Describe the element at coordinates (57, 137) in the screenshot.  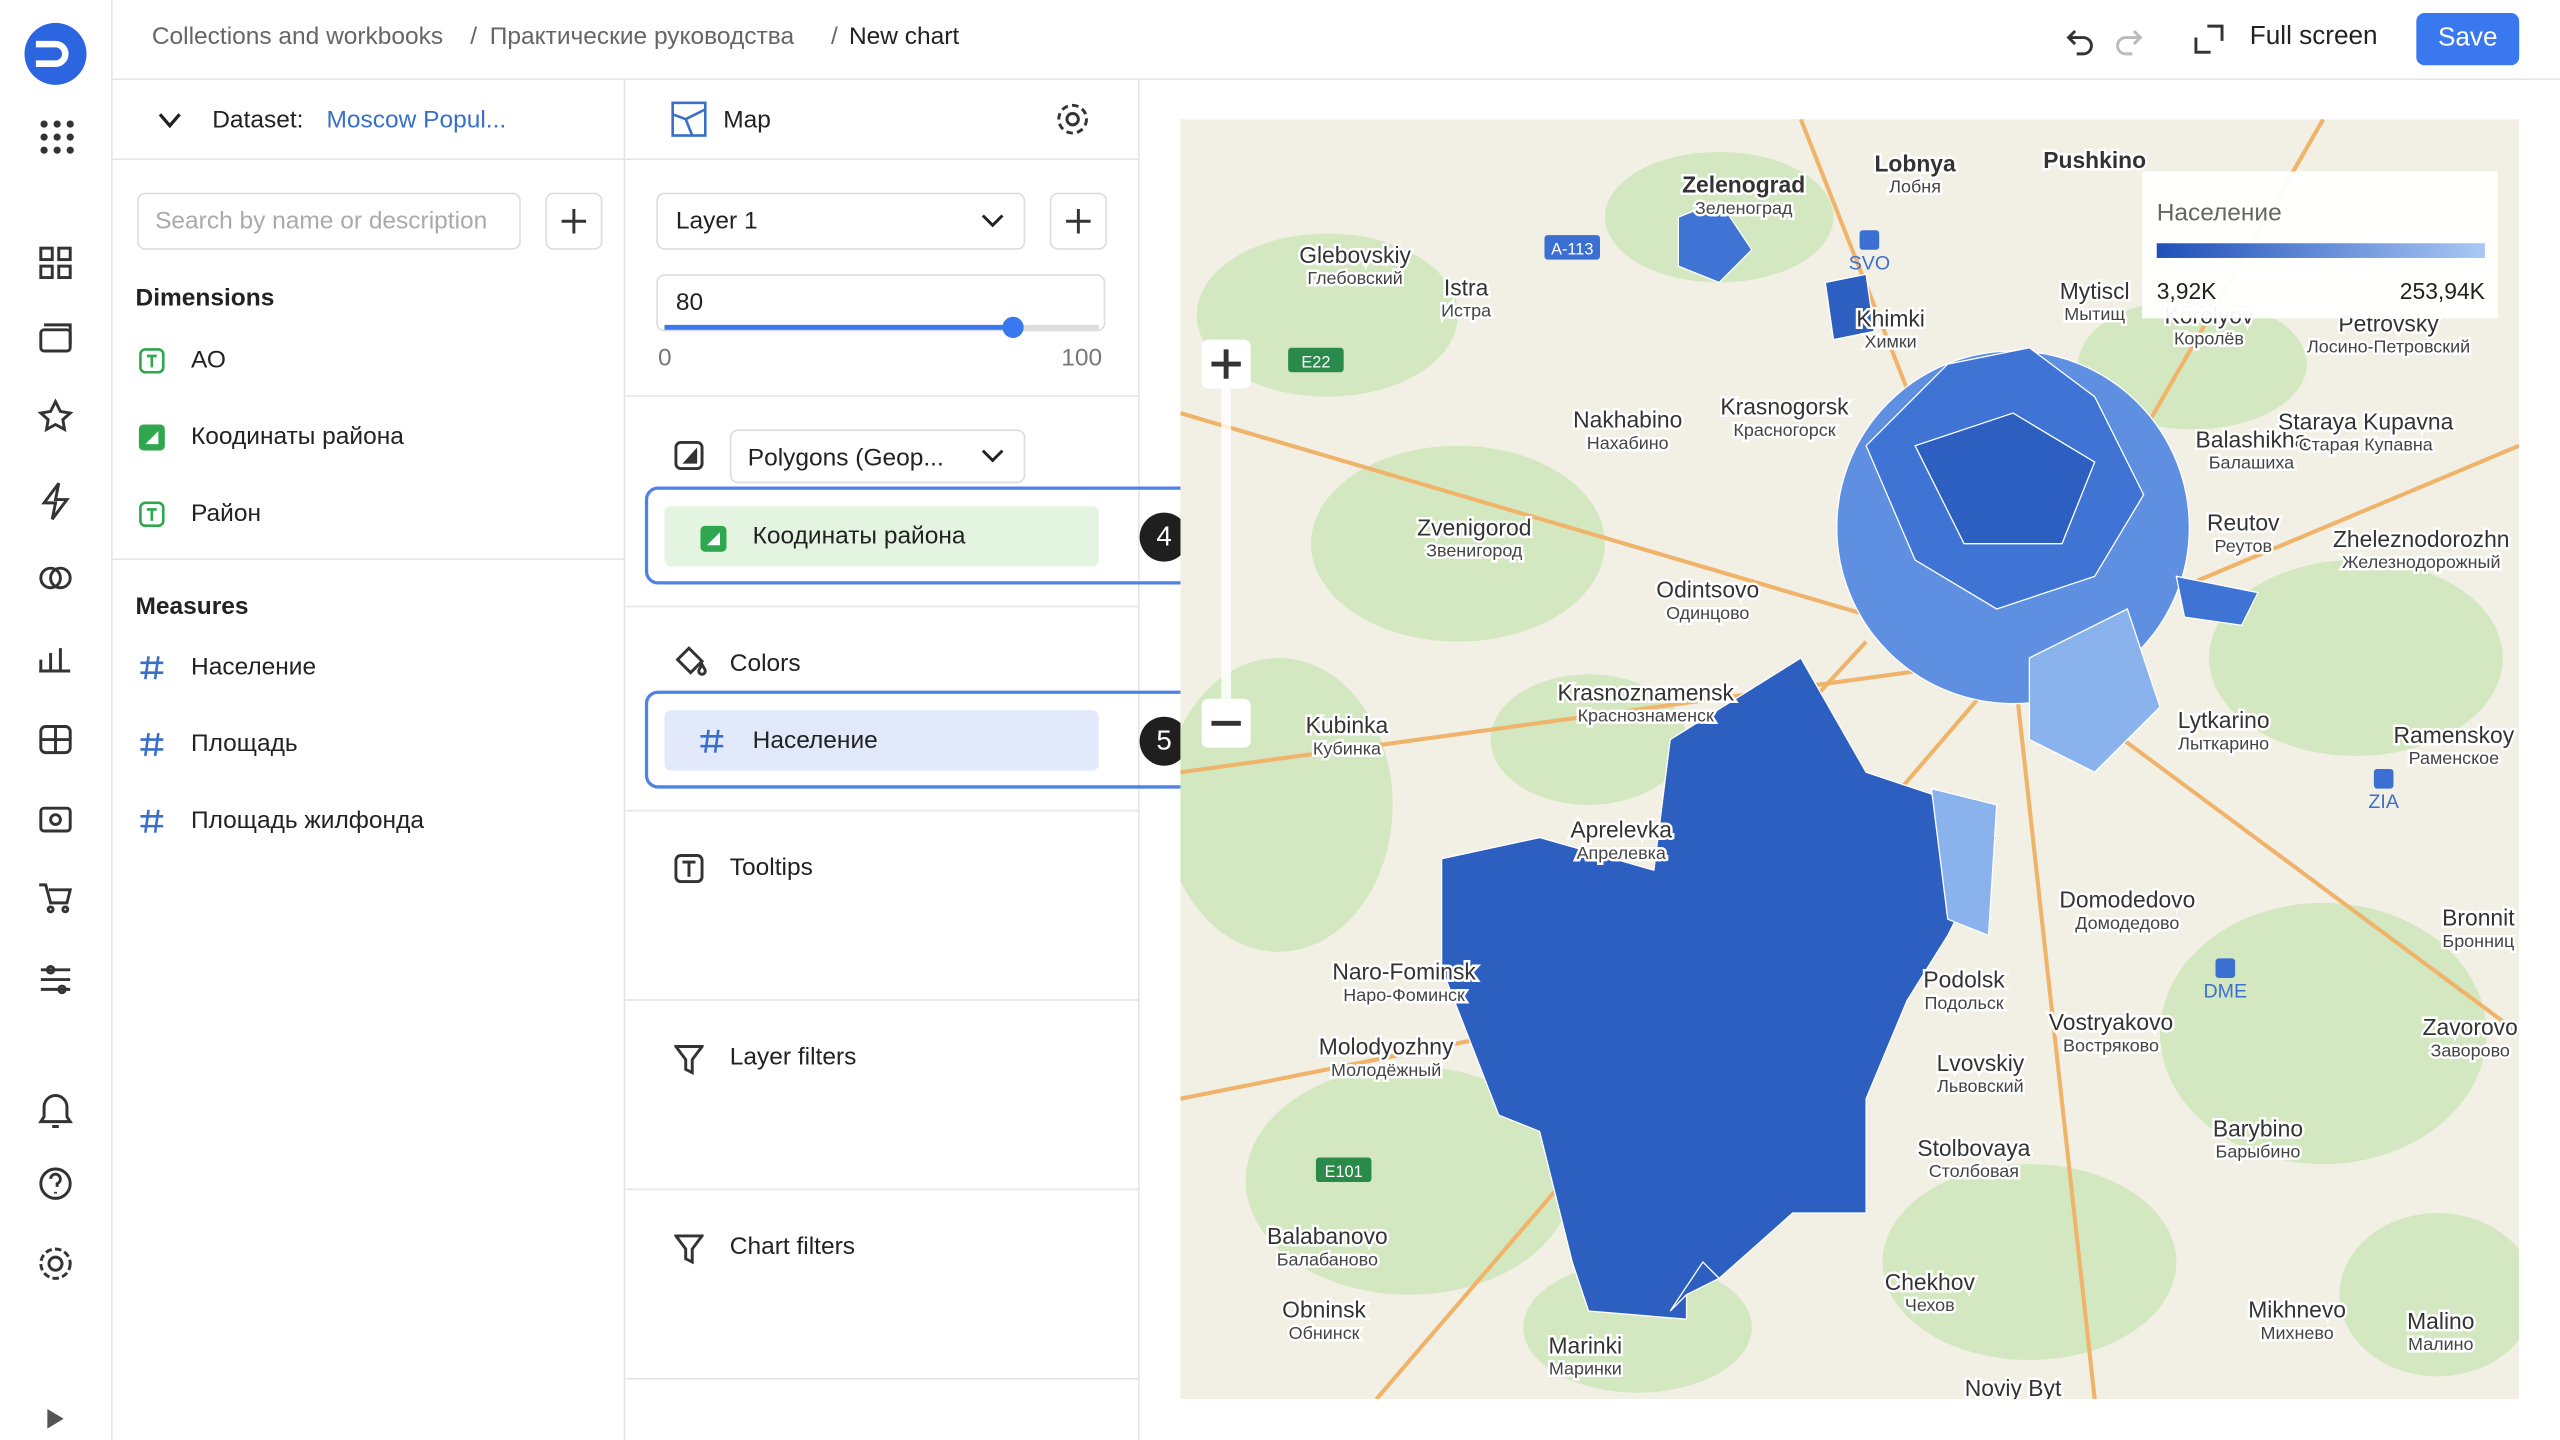
I see `menu-icon` at that location.